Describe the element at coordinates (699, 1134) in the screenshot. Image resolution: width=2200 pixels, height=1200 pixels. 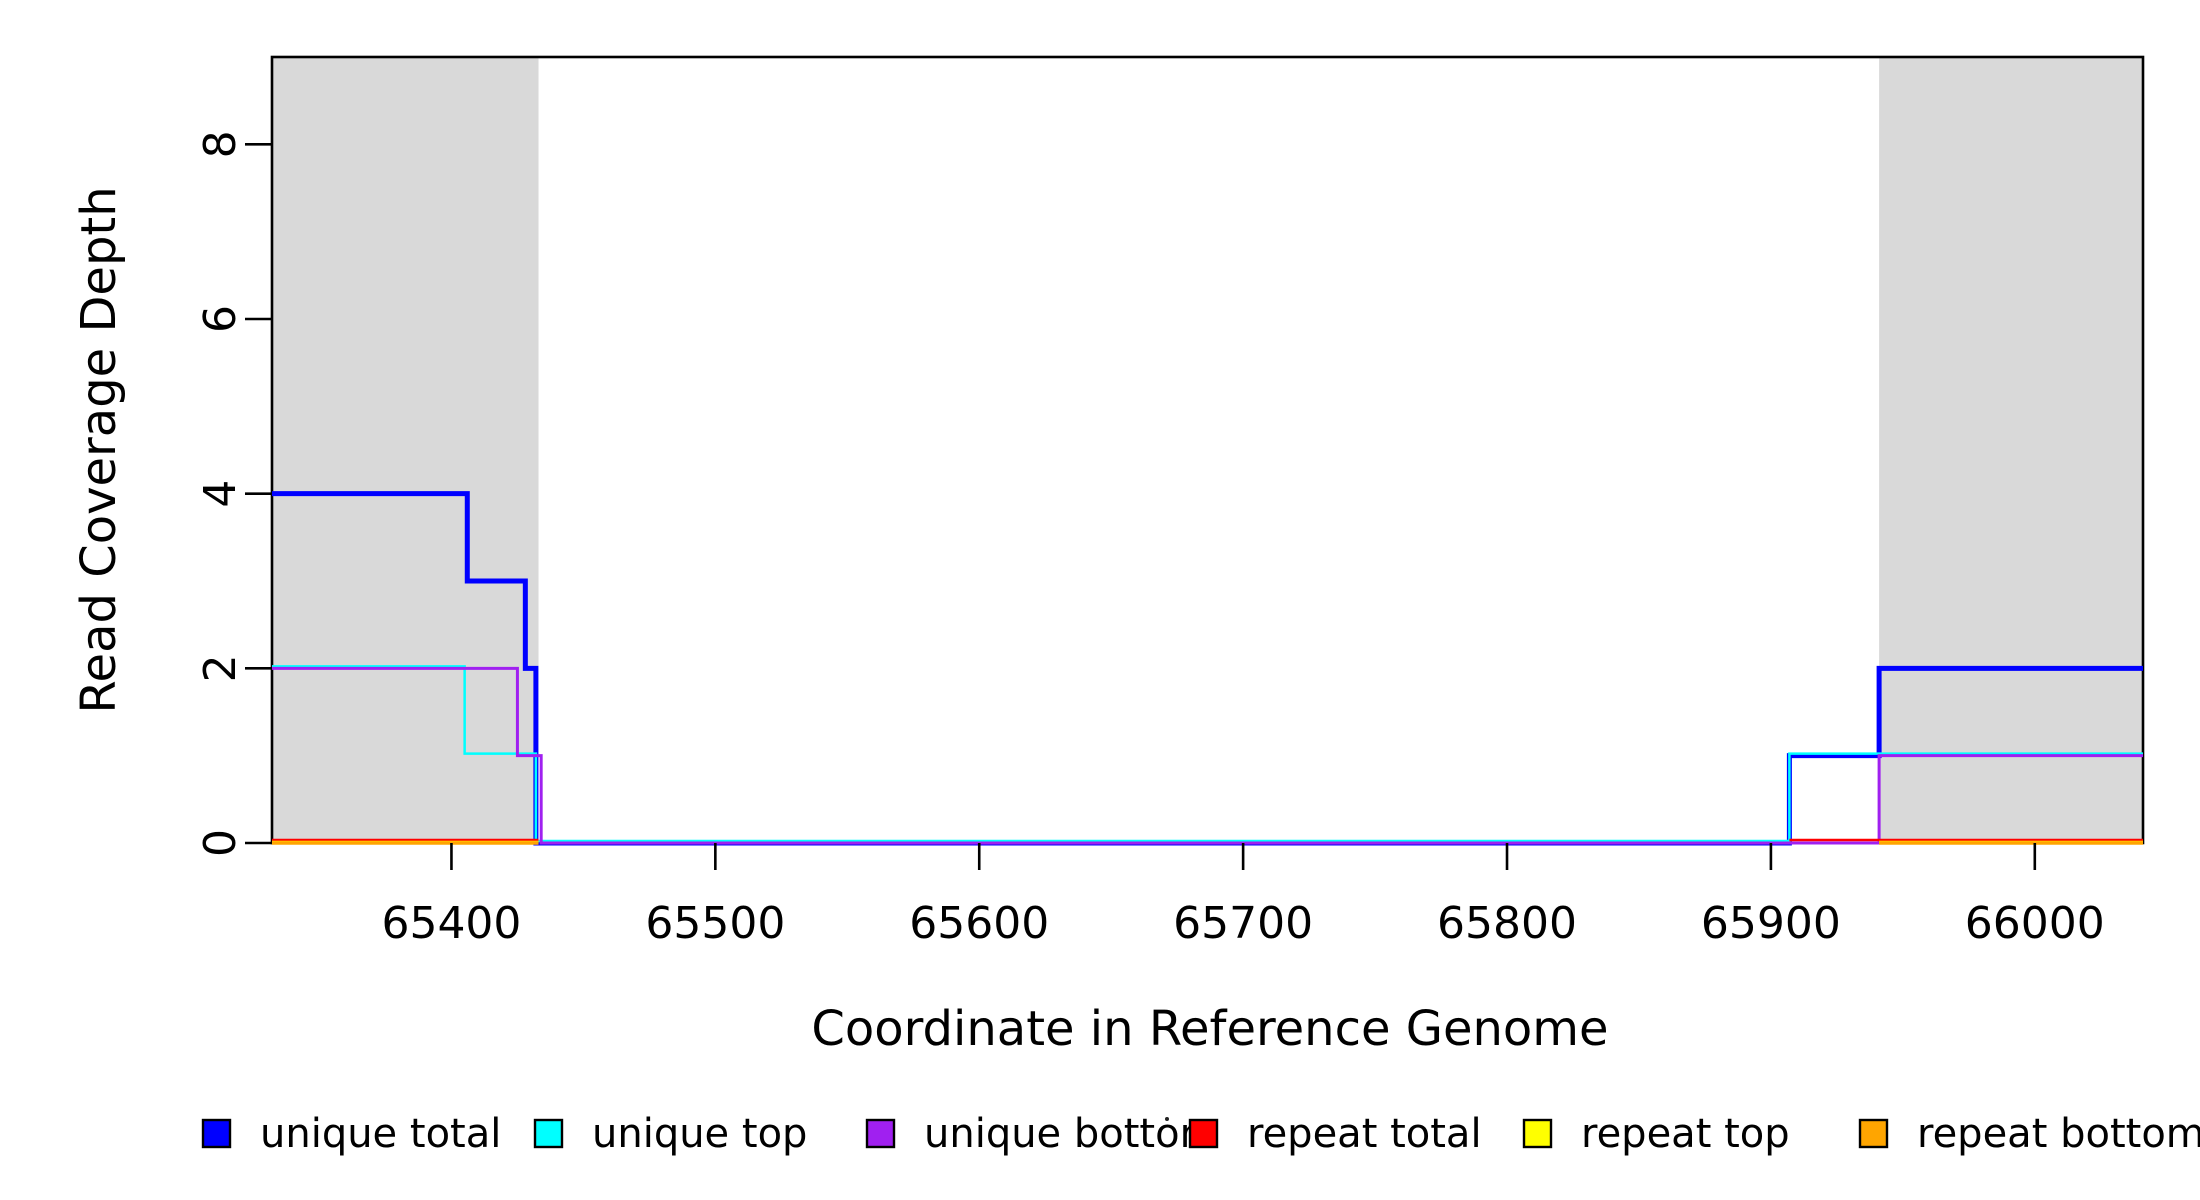
I see `legend-label: unique top` at that location.